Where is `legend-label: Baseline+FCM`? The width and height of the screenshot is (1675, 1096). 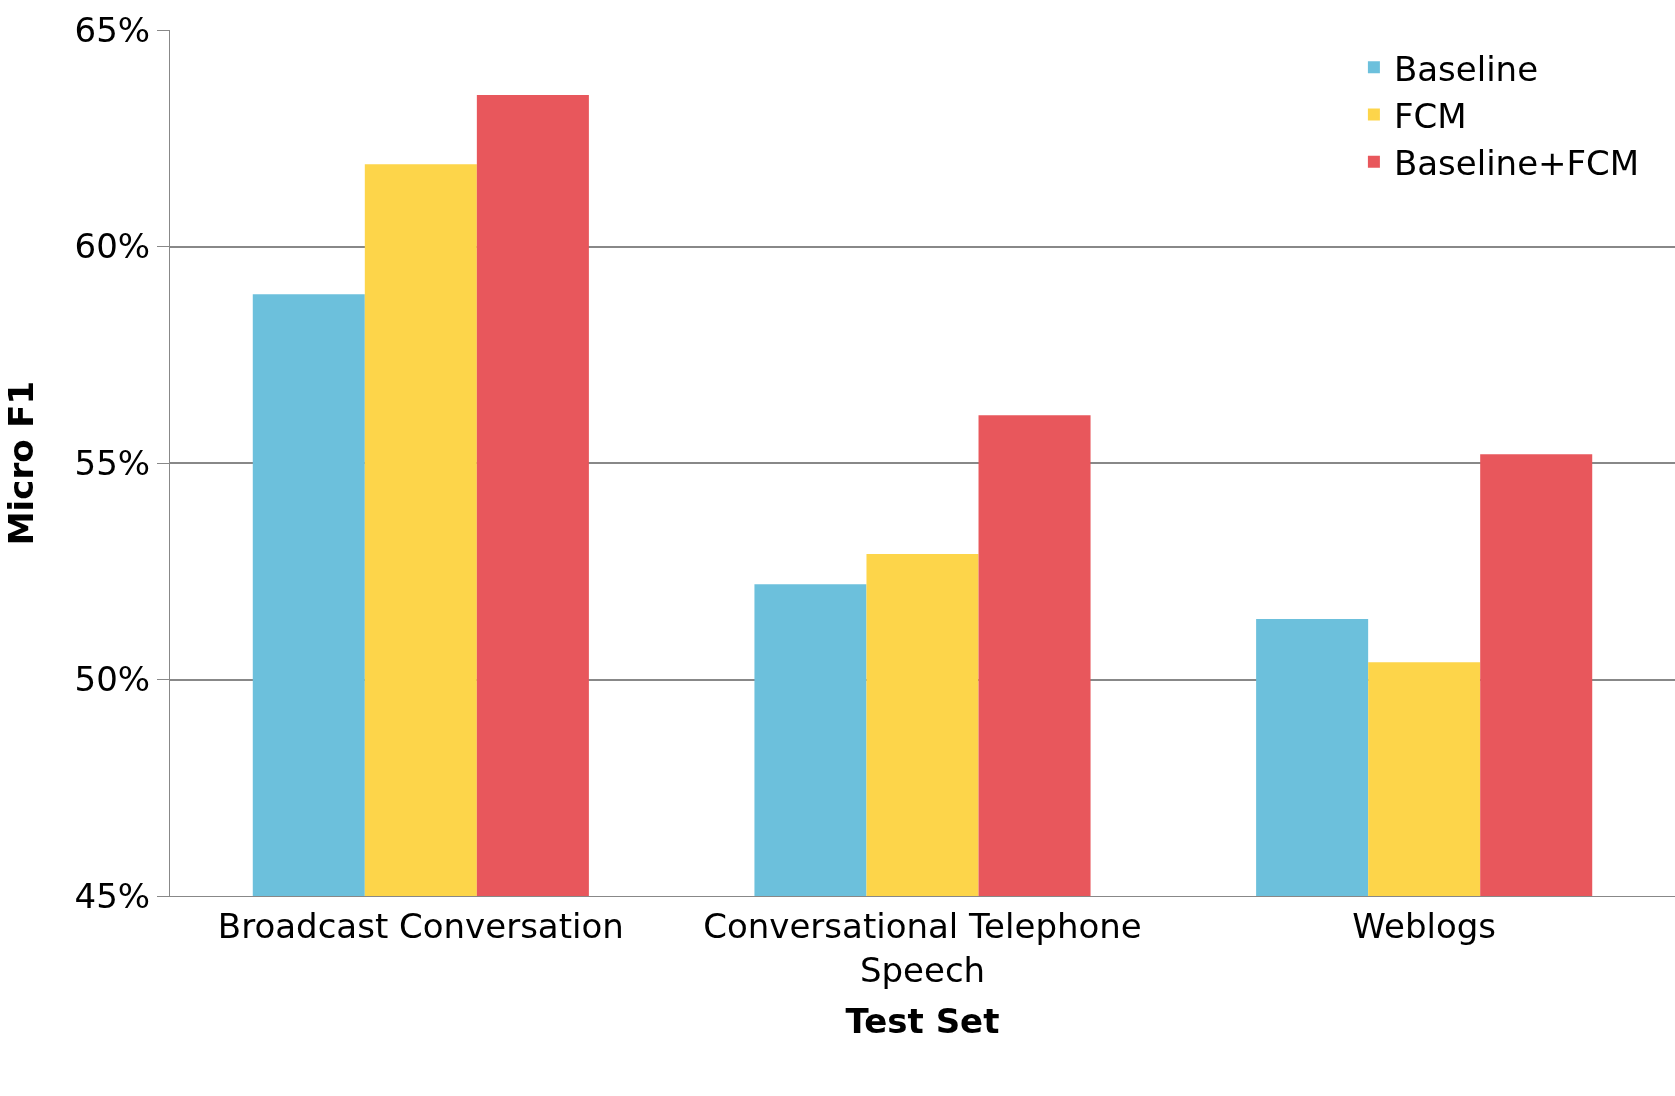 legend-label: Baseline+FCM is located at coordinates (1516, 162).